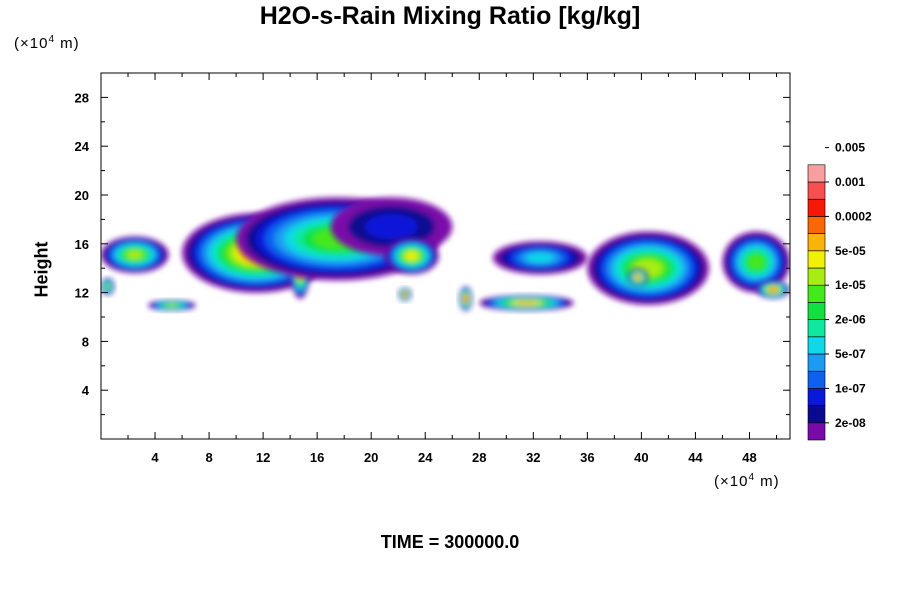 Image resolution: width=900 pixels, height=600 pixels. I want to click on x-tick-label: 8, so click(208, 457).